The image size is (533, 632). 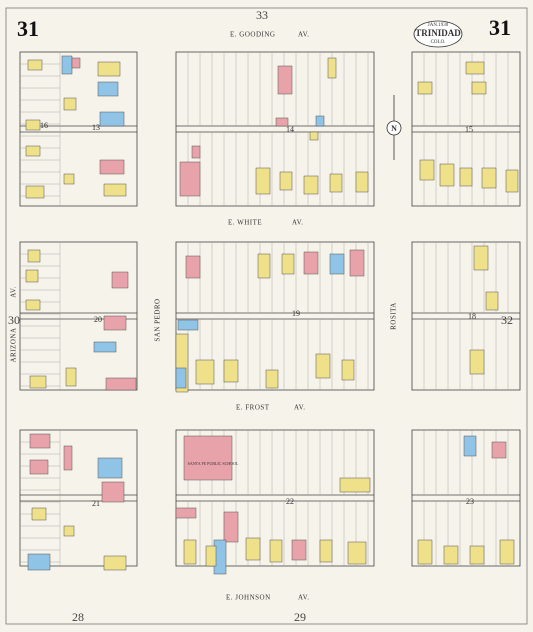 What do you see at coordinates (300, 617) in the screenshot?
I see `adjacent-sheet: 29` at bounding box center [300, 617].